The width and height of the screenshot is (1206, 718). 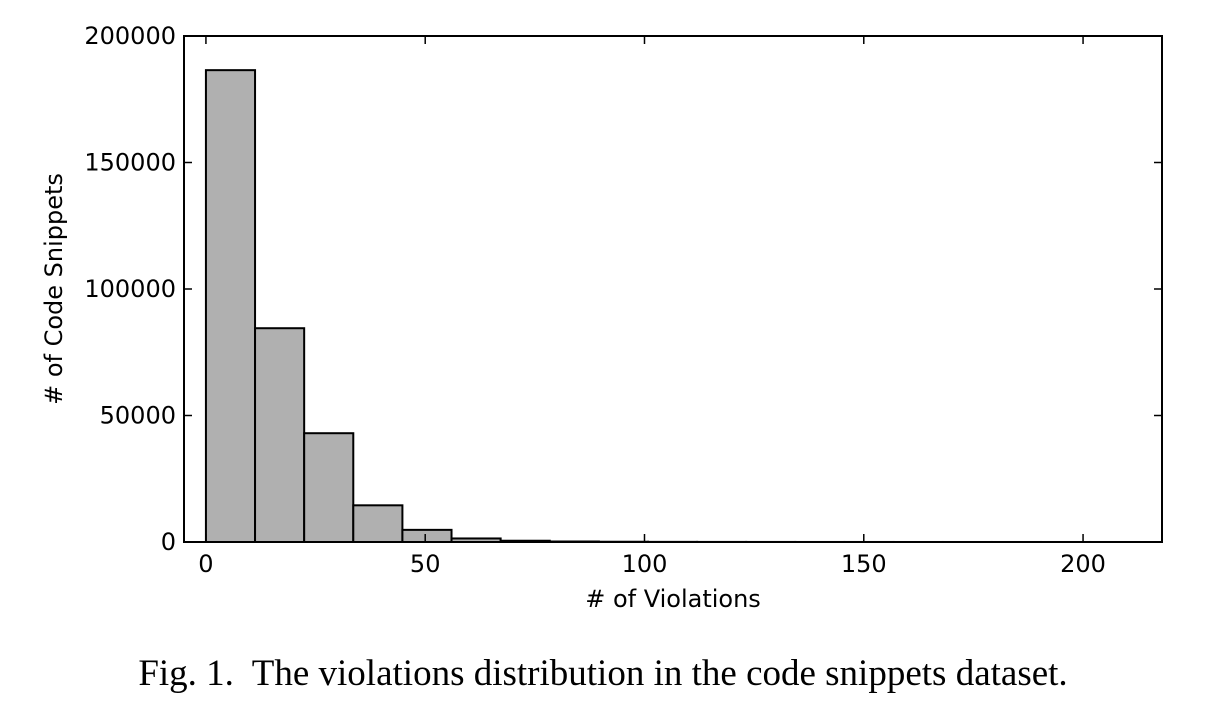 What do you see at coordinates (130, 163) in the screenshot?
I see `y-tick-label: 150000` at bounding box center [130, 163].